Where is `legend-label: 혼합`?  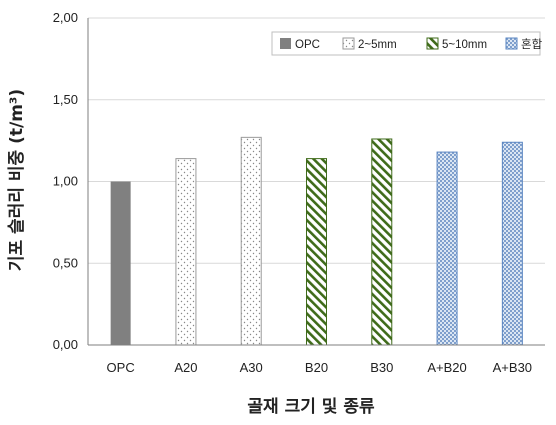
legend-label: 혼합 is located at coordinates (532, 44).